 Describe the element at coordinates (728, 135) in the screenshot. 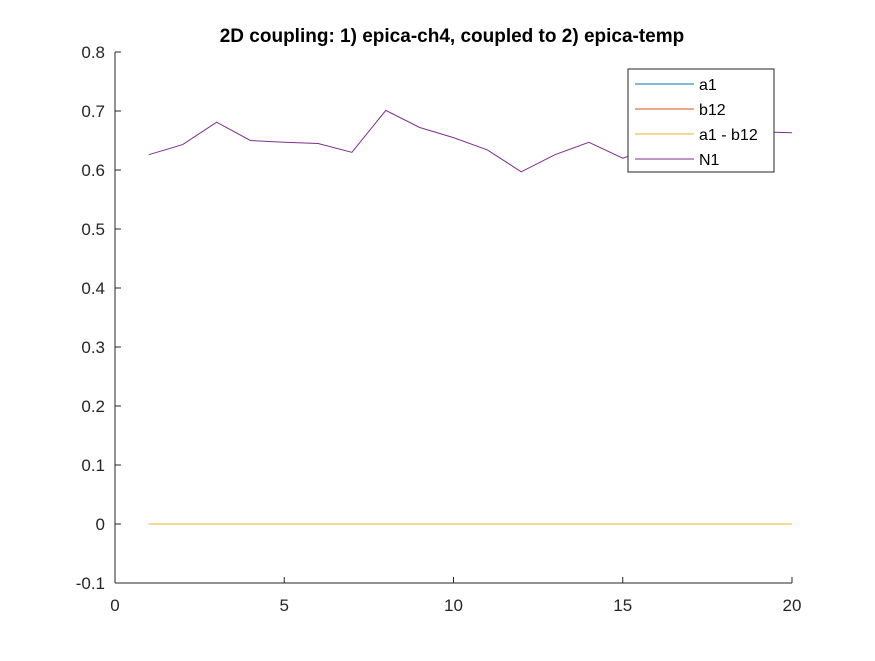

I see `legend-label: a1 - b12` at that location.